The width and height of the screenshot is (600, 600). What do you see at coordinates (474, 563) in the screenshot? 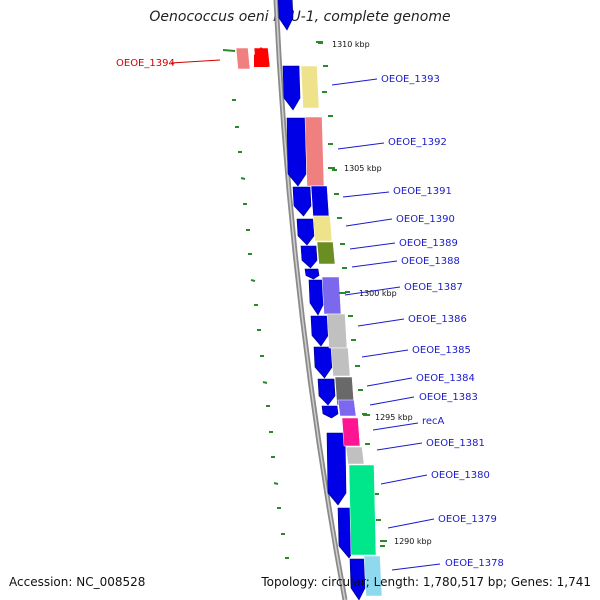
I see `gene-label: OEOE_1378` at bounding box center [474, 563].